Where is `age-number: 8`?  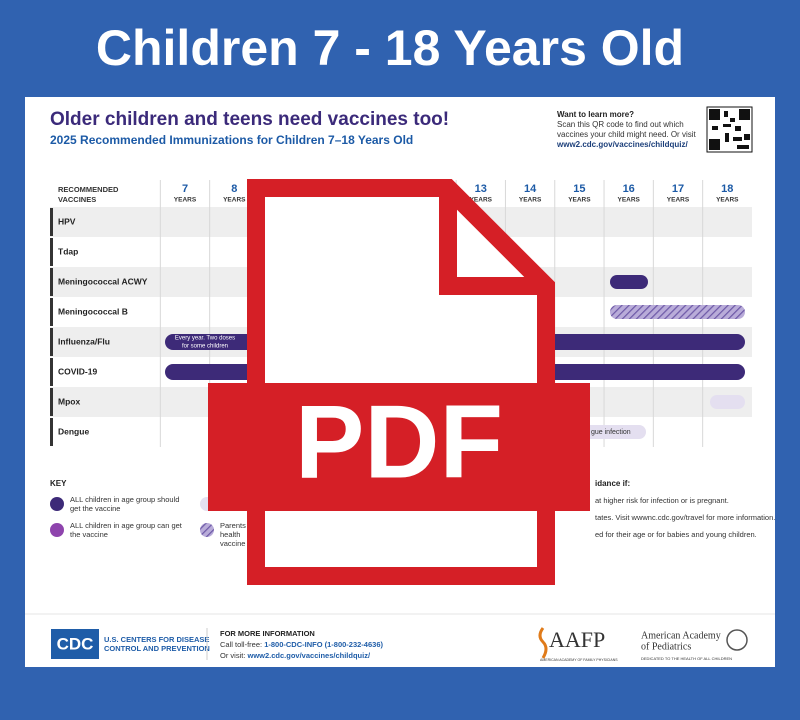 age-number: 8 is located at coordinates (234, 189).